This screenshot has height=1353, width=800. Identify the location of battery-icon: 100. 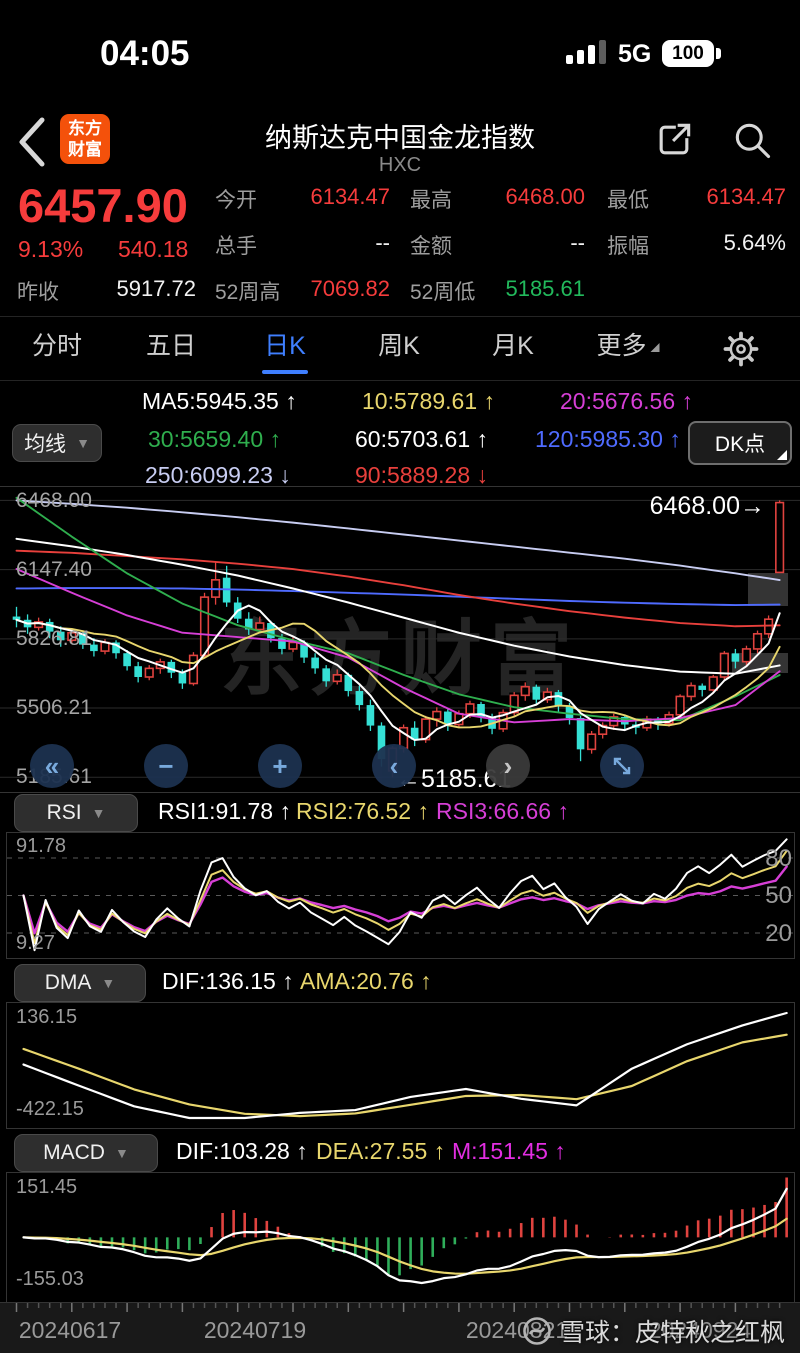
(688, 53).